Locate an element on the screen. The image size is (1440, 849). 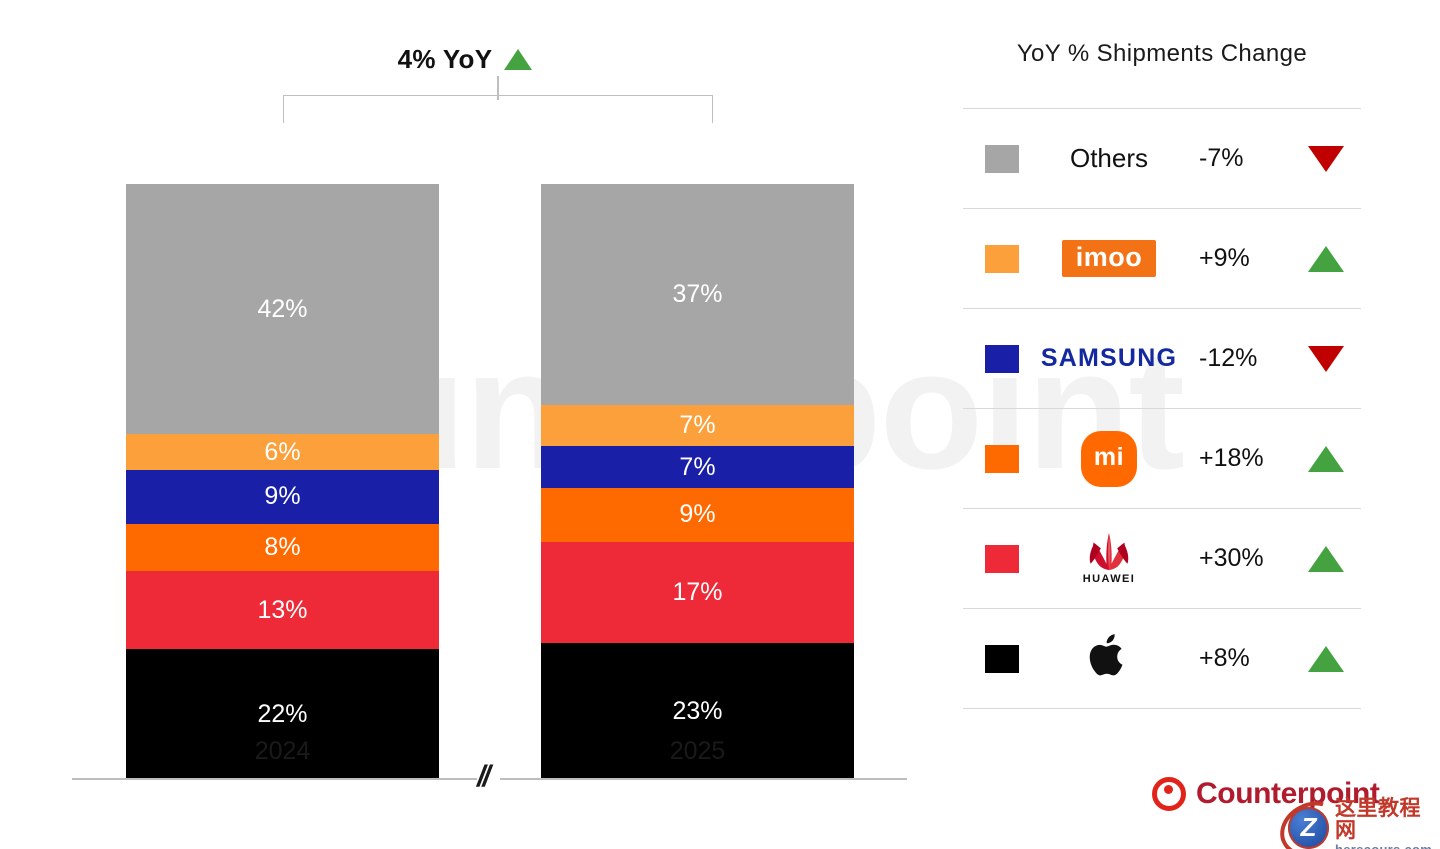
counterpoint-mark-icon is located at coordinates (1169, 794).